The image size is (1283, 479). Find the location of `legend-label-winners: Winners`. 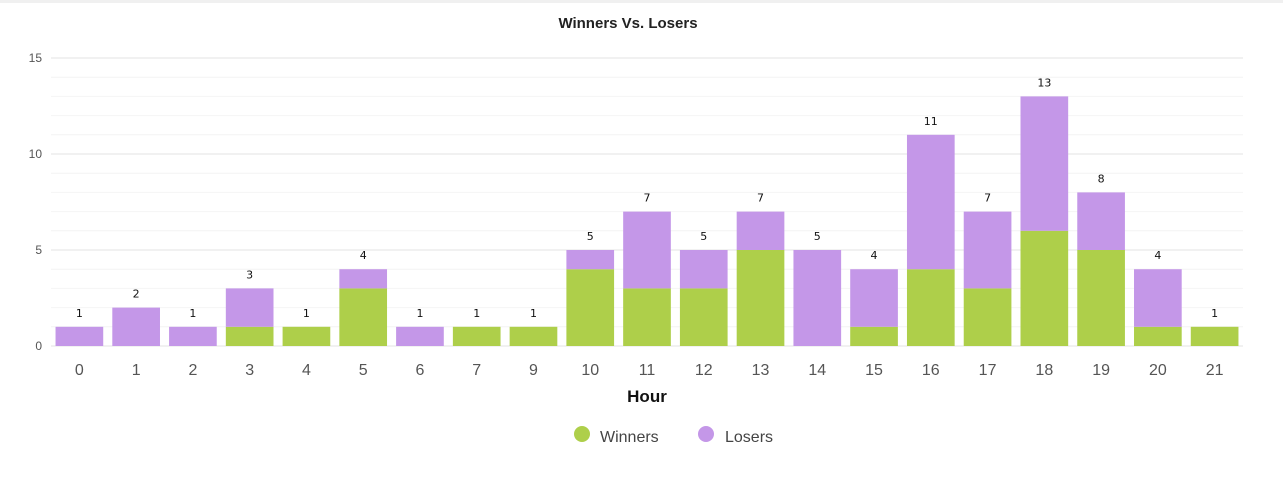

legend-label-winners: Winners is located at coordinates (629, 437).